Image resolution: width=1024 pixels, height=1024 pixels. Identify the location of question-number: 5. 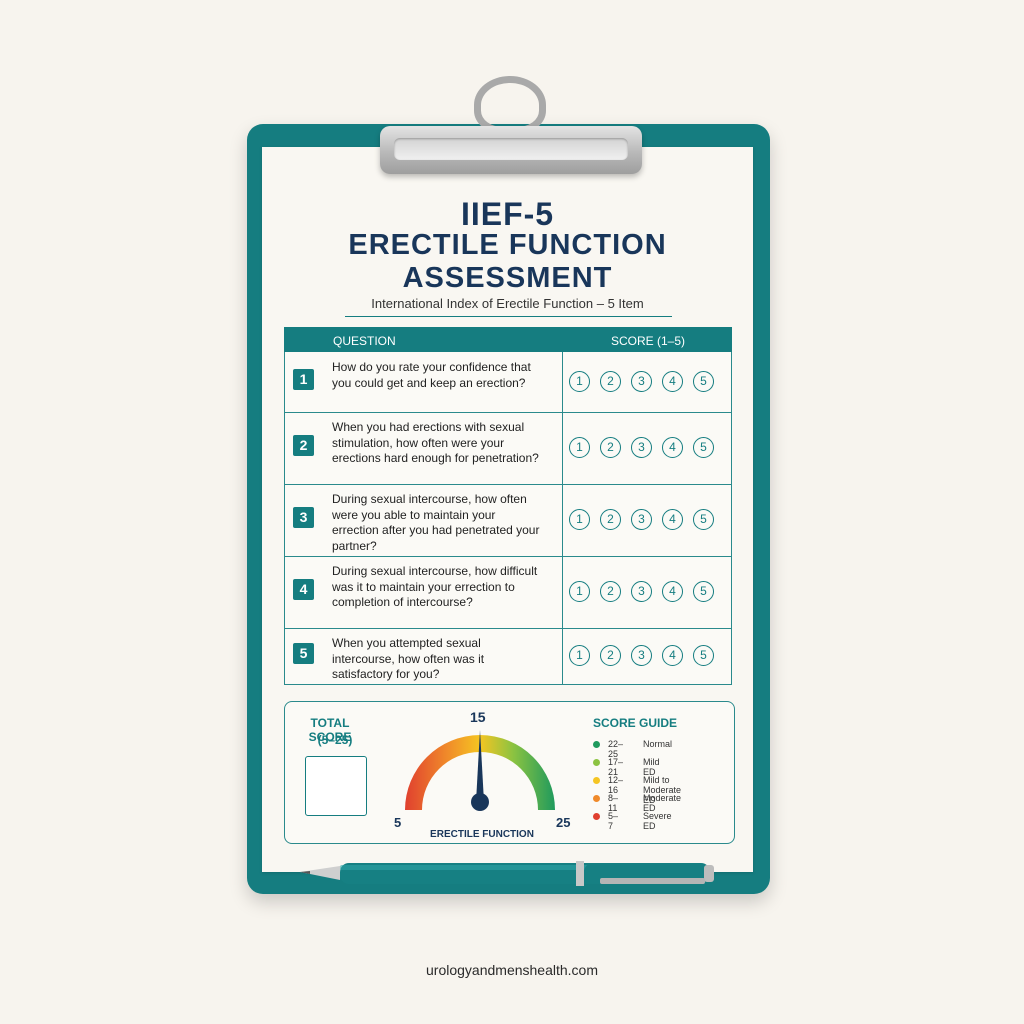
(303, 653).